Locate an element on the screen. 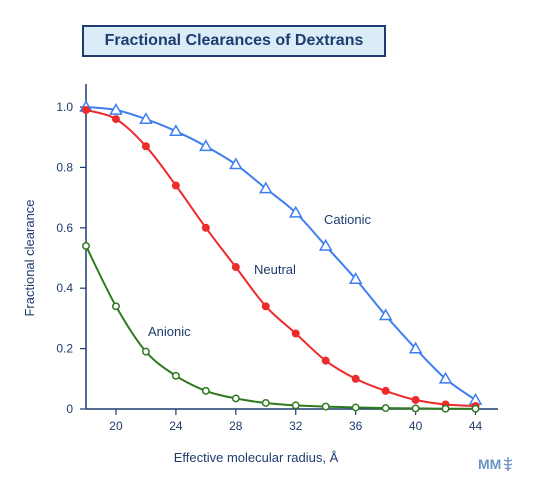 The image size is (560, 491). cationic-series-label: Cationic is located at coordinates (347, 219).